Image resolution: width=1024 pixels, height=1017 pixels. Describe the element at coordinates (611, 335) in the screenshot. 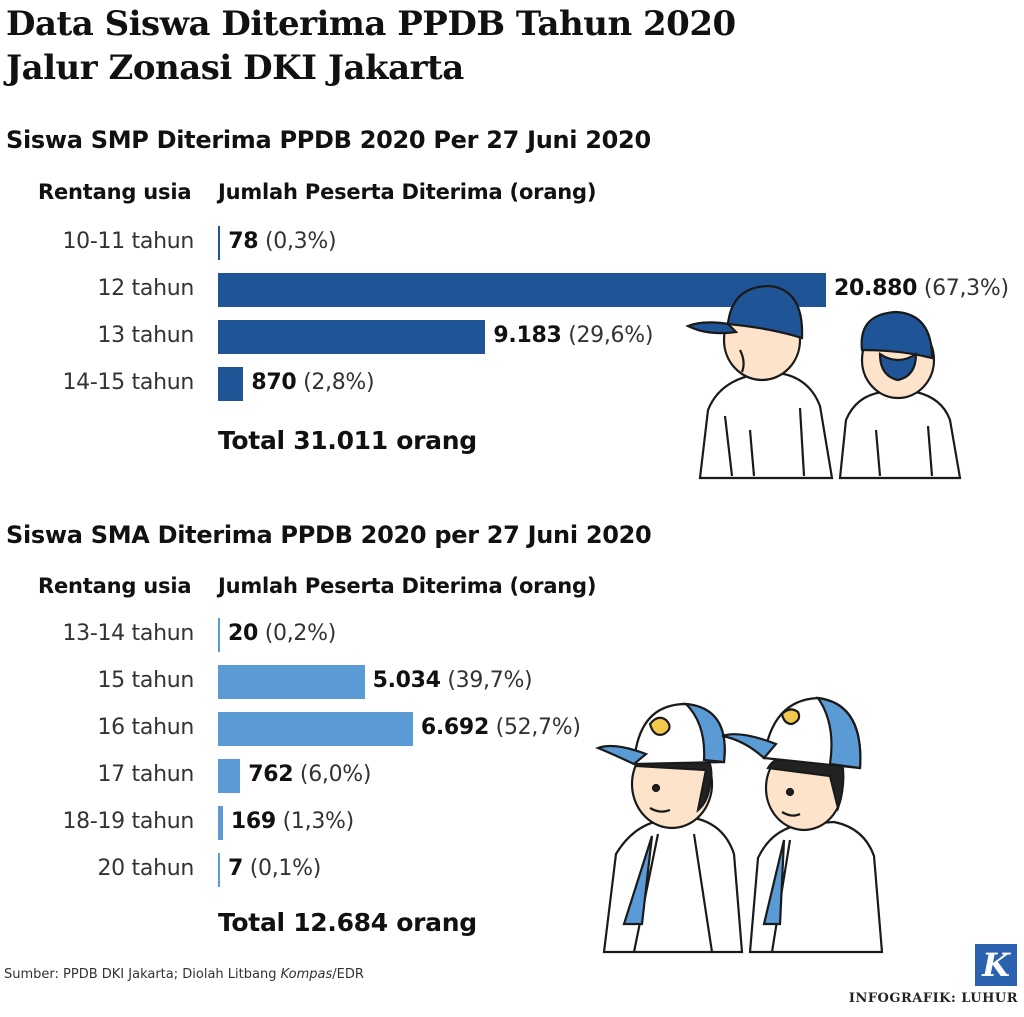

I see `smp-percent-label: (29,6%)` at that location.